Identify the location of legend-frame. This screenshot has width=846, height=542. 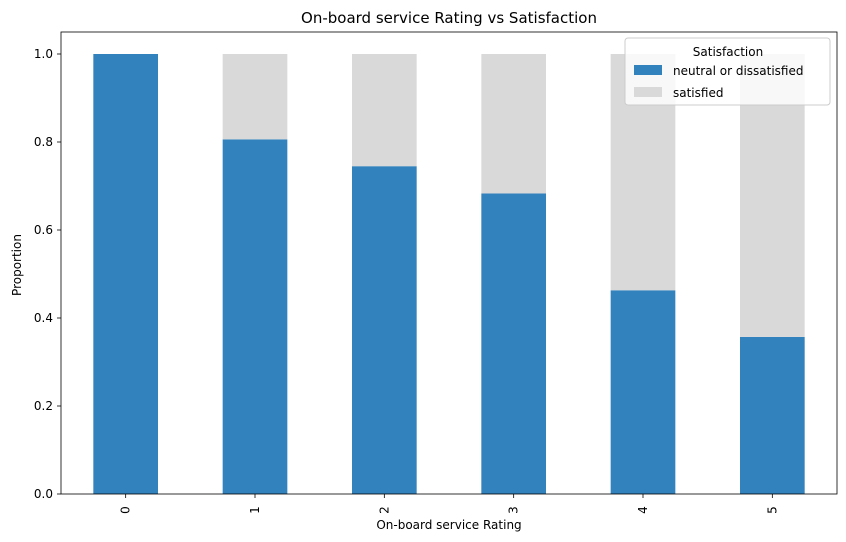
(727, 71).